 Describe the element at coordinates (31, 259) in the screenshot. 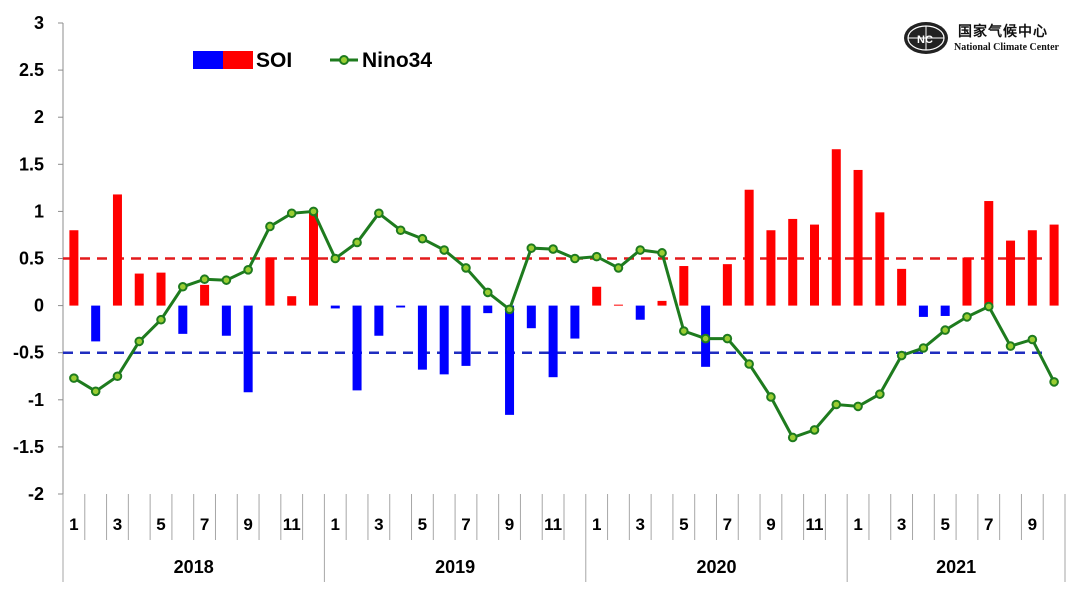

I see `y-tick-label: 0.5` at that location.